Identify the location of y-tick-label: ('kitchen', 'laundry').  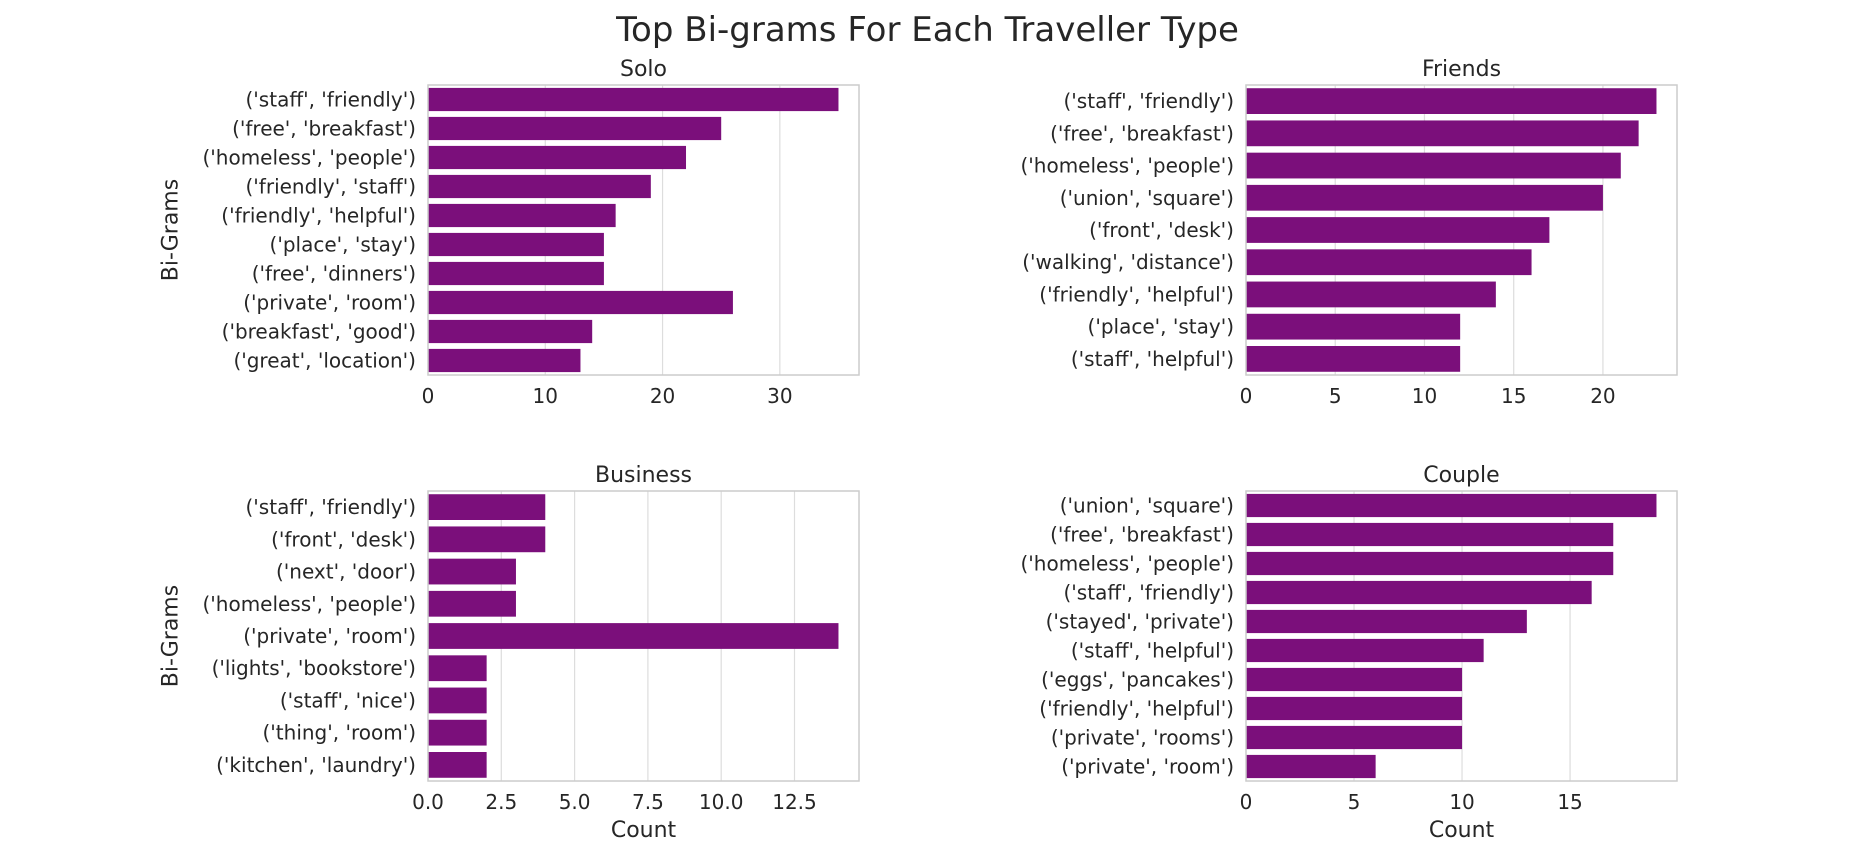
(316, 765).